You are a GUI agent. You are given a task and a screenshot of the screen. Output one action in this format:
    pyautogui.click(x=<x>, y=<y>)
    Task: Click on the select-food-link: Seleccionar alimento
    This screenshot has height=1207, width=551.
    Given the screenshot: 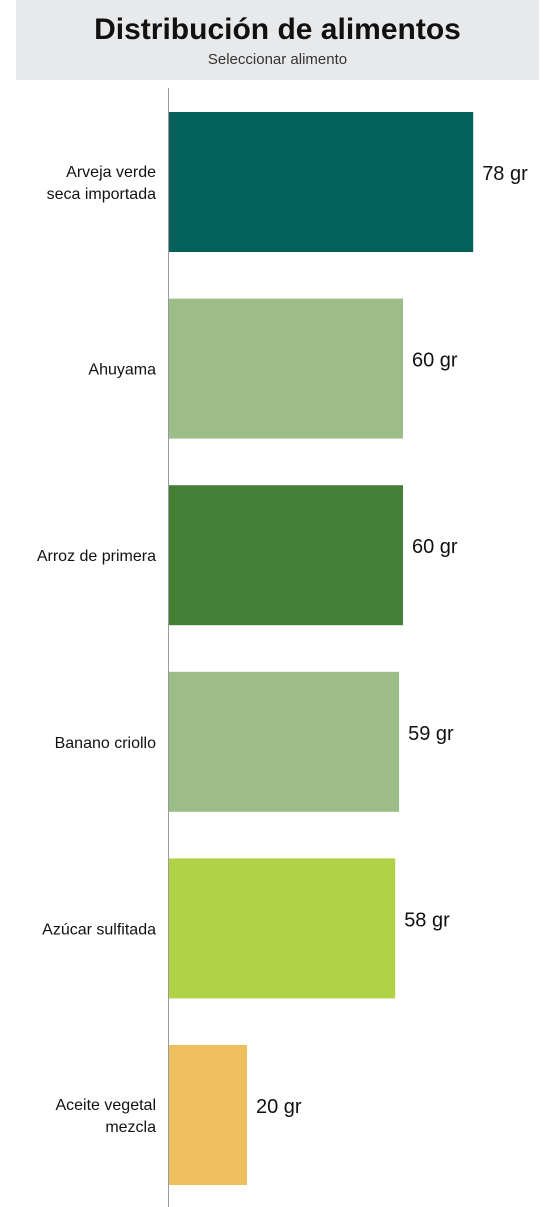 What is the action you would take?
    pyautogui.click(x=277, y=59)
    